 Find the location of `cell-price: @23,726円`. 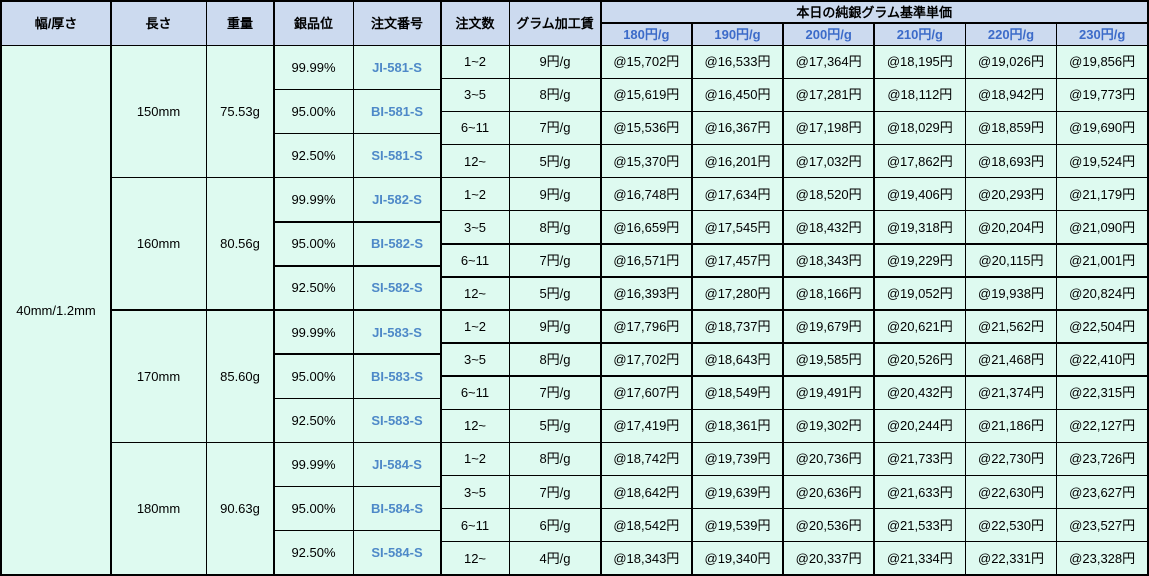

cell-price: @23,726円 is located at coordinates (1102, 459).